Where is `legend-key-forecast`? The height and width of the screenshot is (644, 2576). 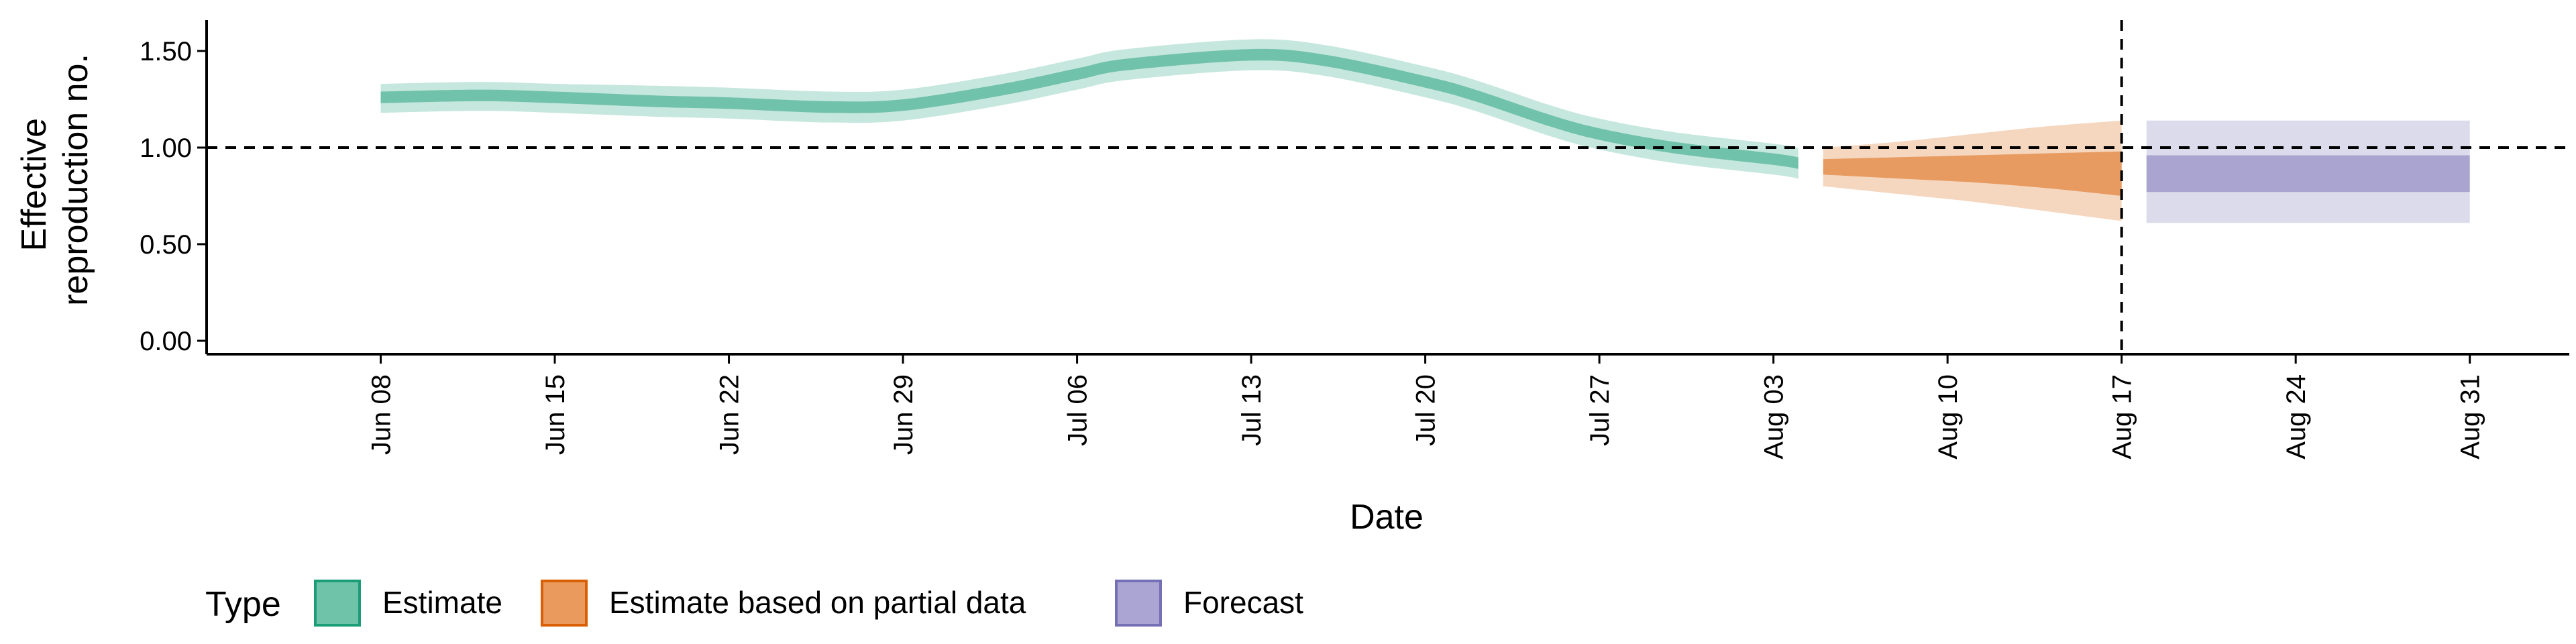
legend-key-forecast is located at coordinates (1138, 603).